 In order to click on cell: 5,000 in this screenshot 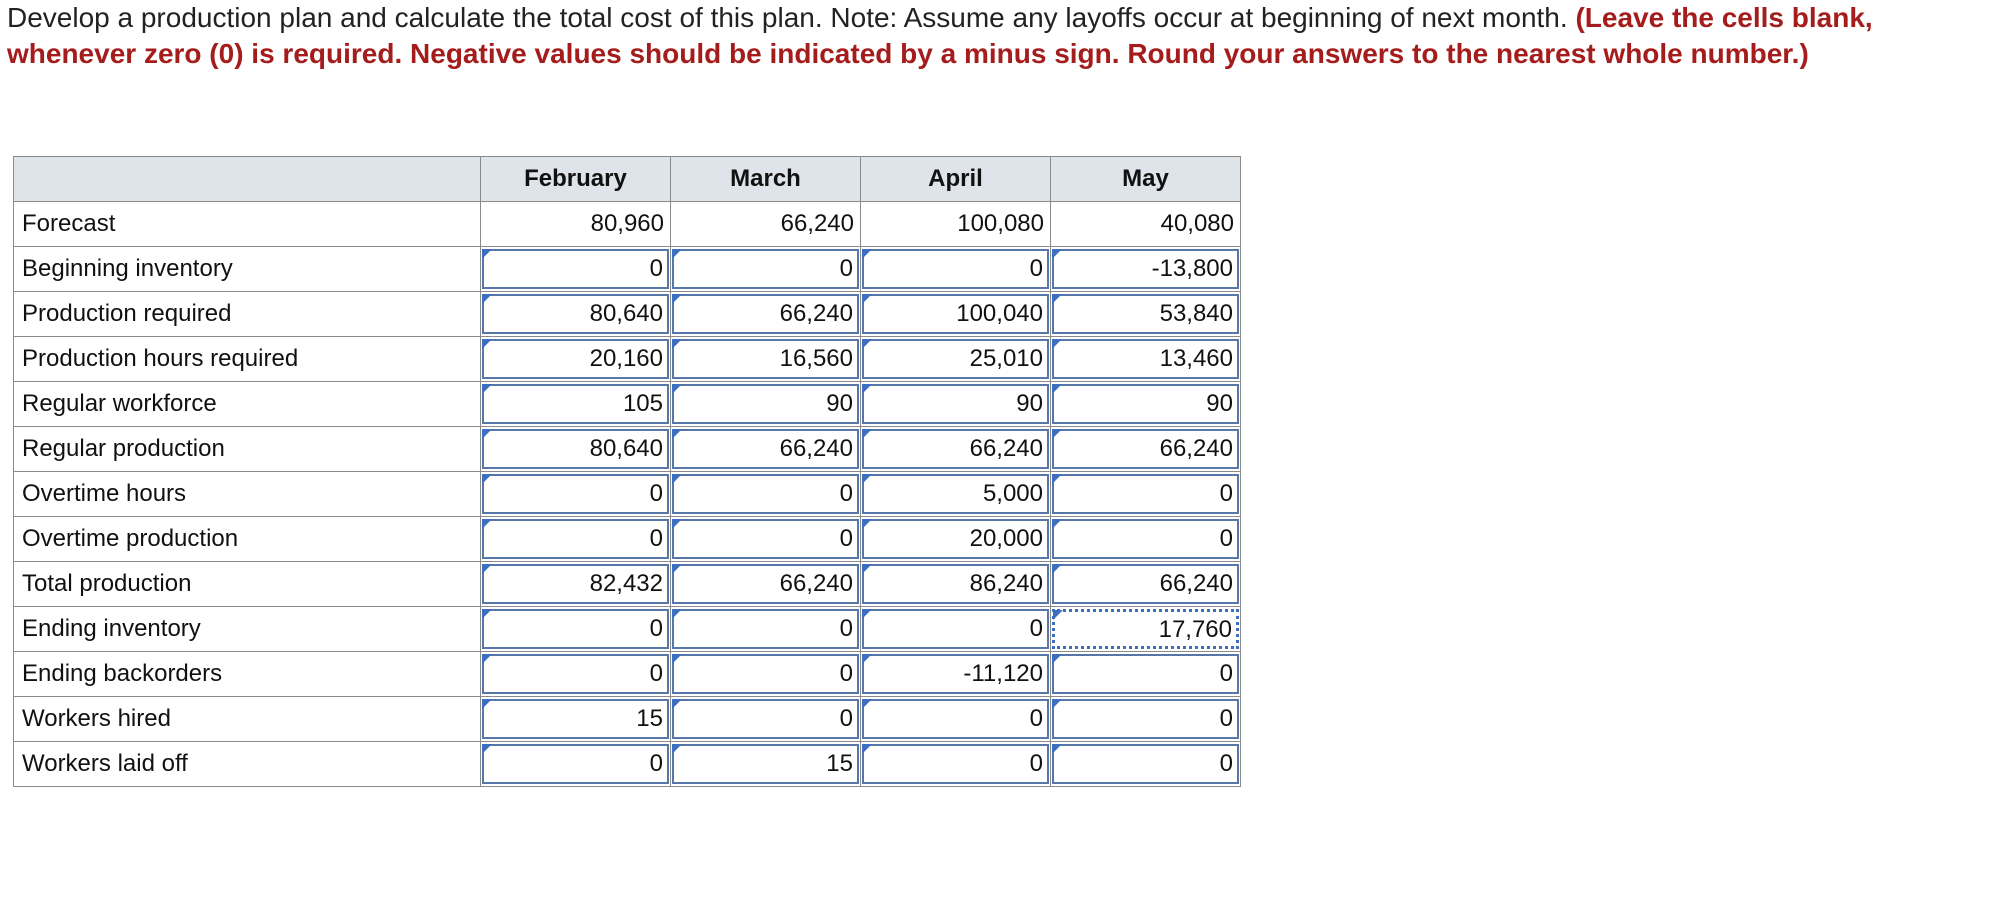, I will do `click(955, 494)`.